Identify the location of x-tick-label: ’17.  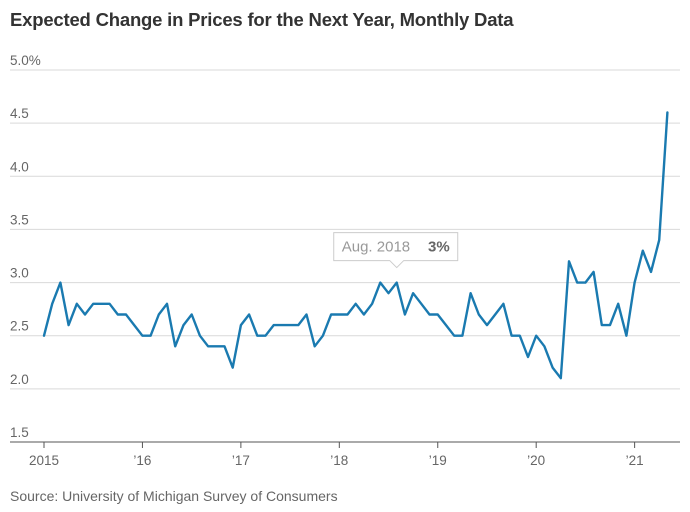
(241, 460).